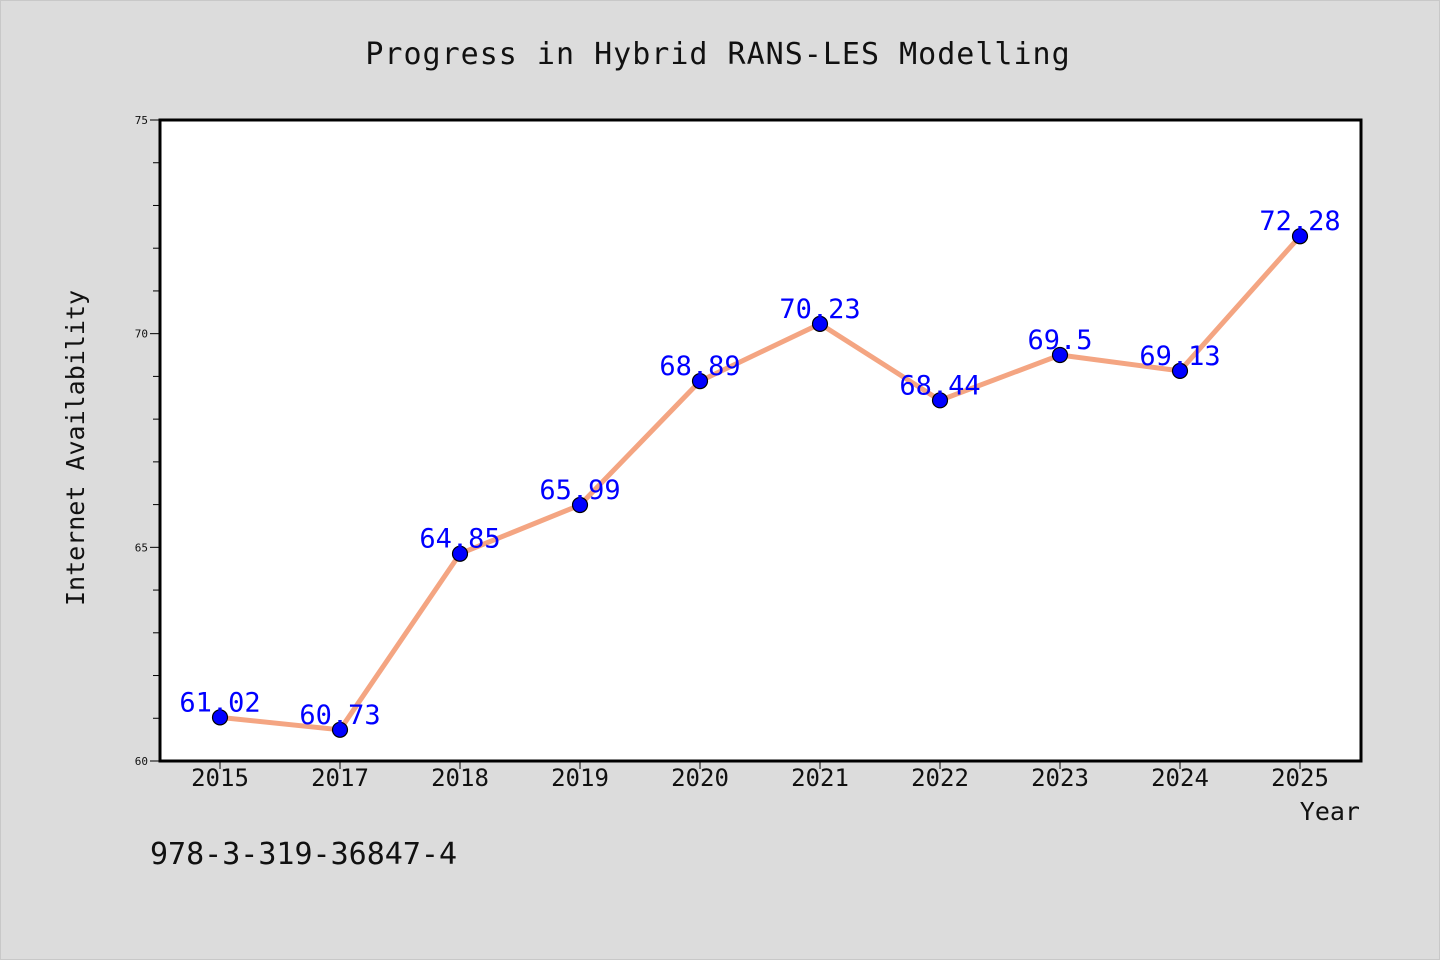 Image resolution: width=1440 pixels, height=960 pixels. I want to click on data-label: 61.02, so click(219, 702).